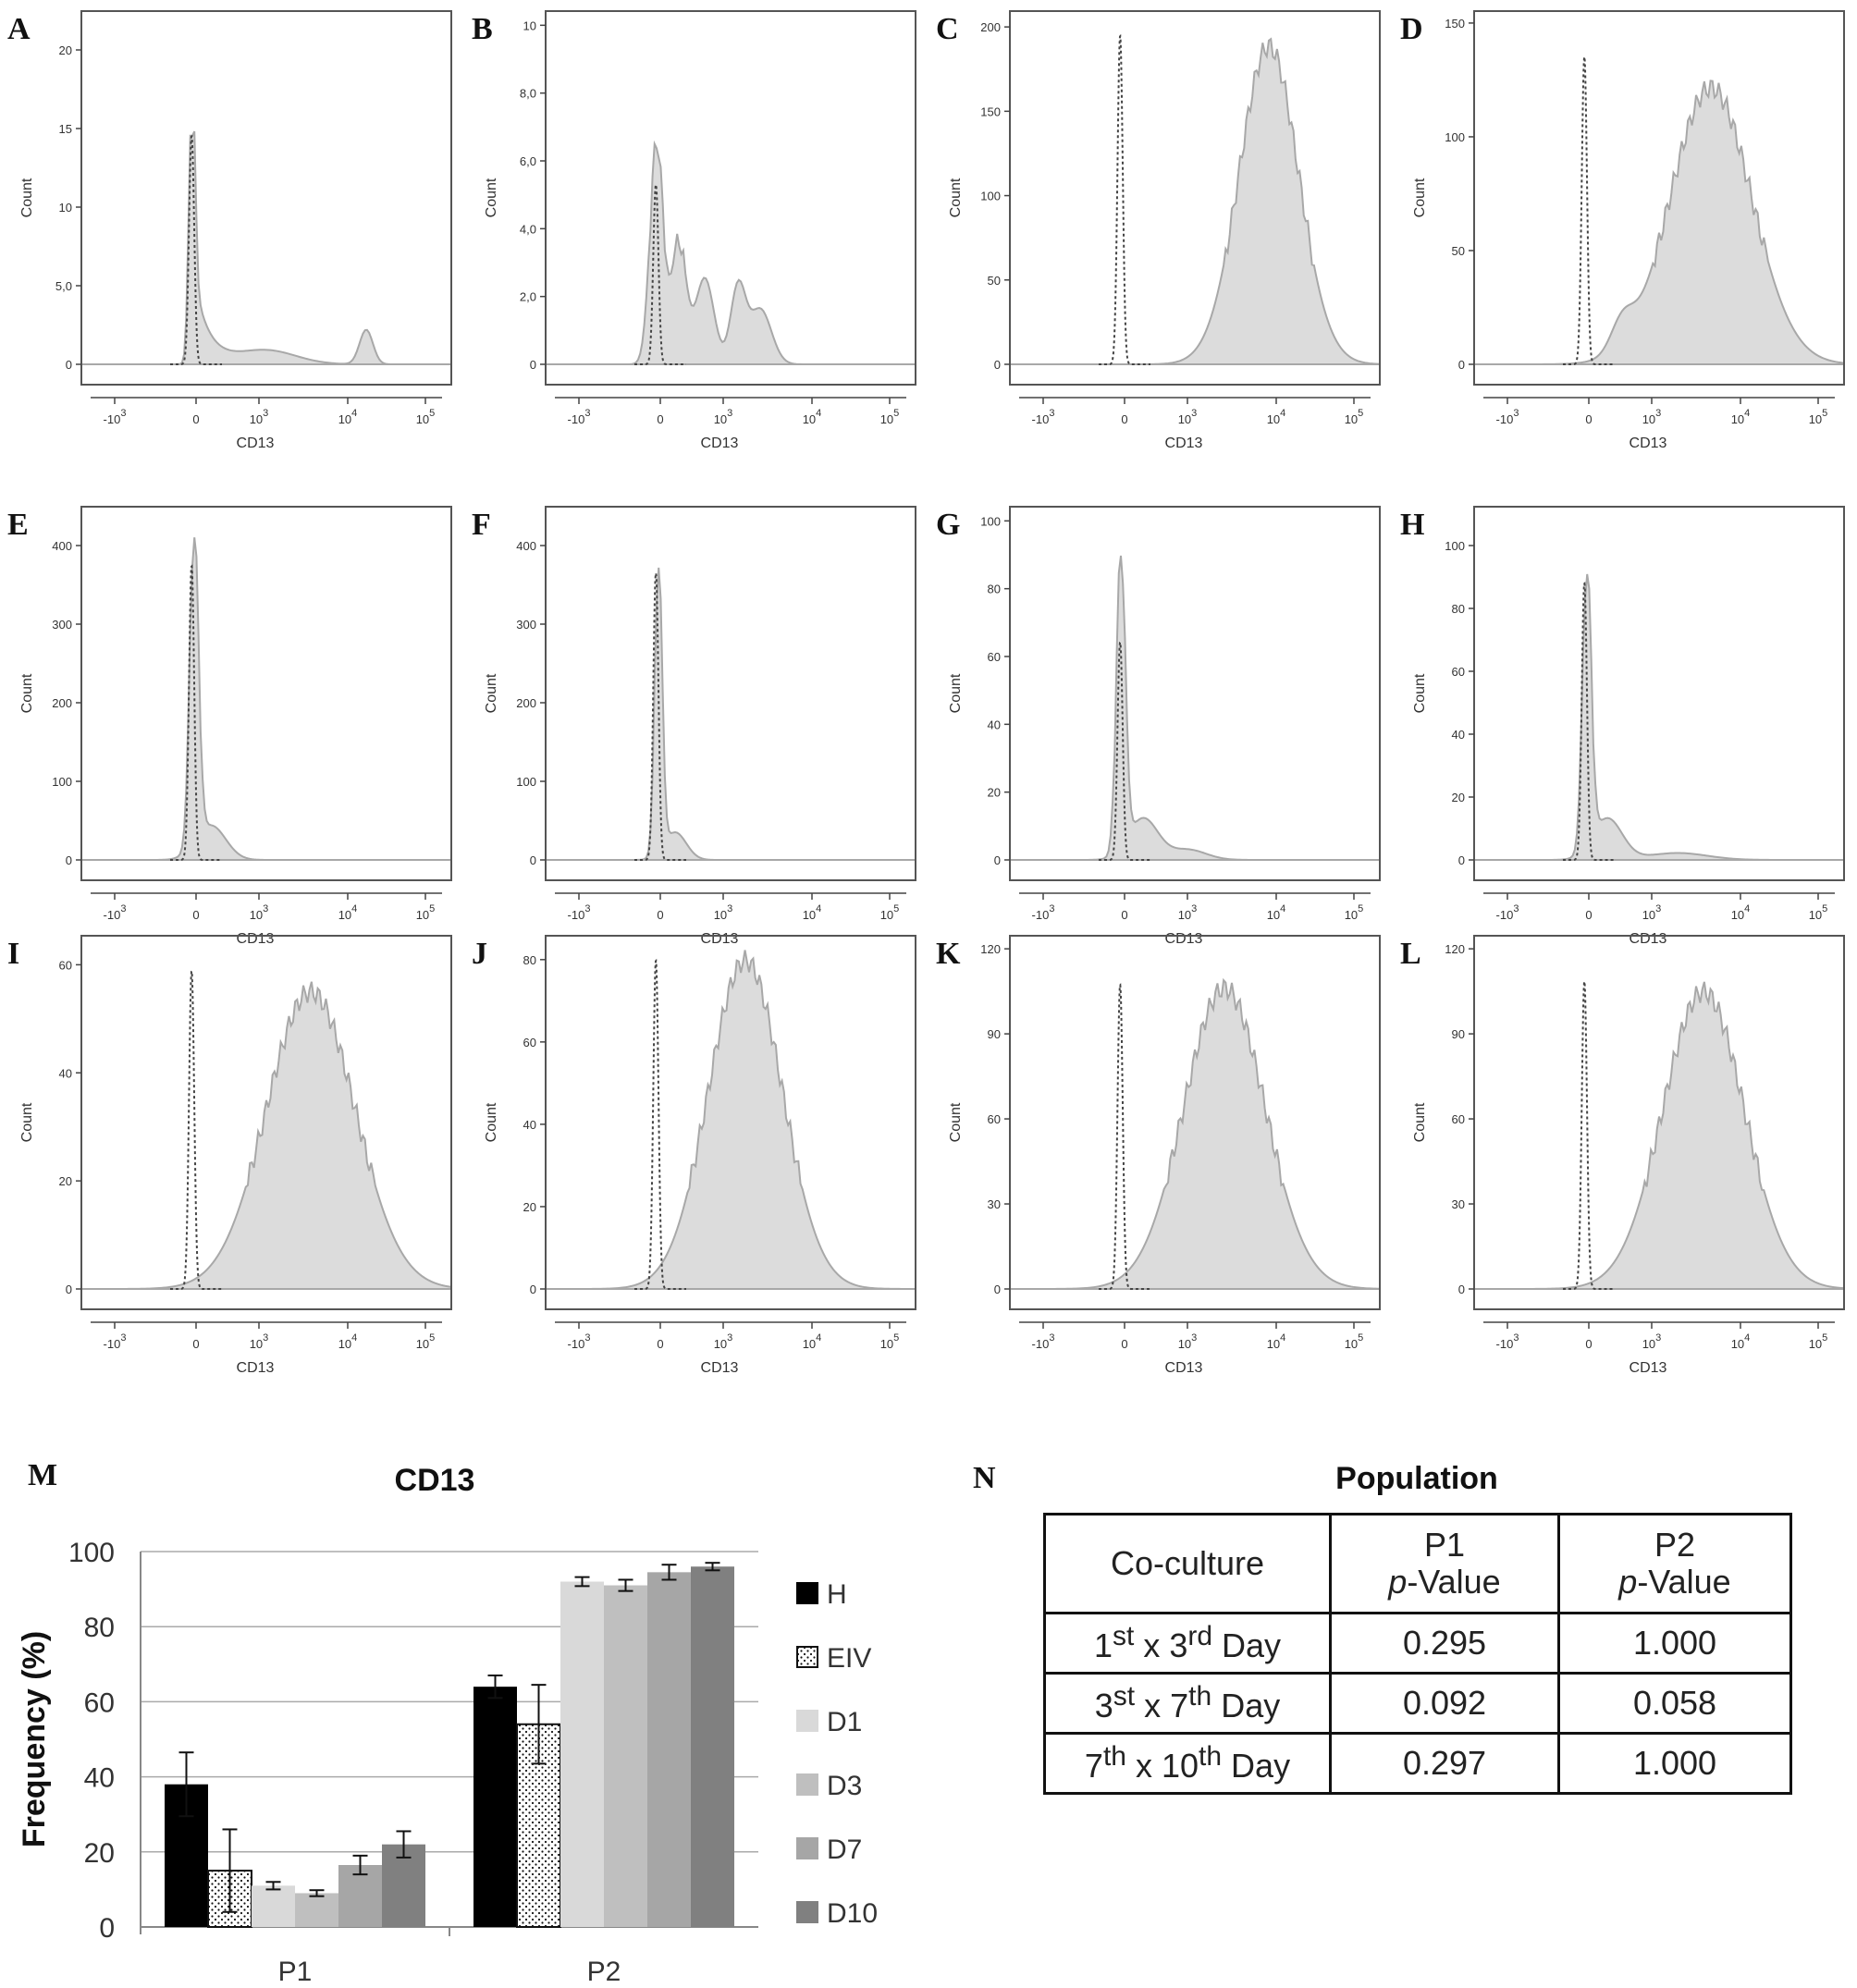  What do you see at coordinates (990, 949) in the screenshot?
I see `y-tick-label: 120` at bounding box center [990, 949].